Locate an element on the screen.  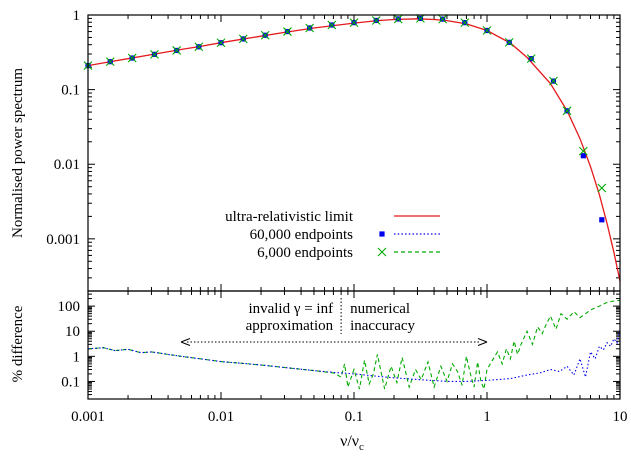
x-tick-label: 10 is located at coordinates (620, 417).